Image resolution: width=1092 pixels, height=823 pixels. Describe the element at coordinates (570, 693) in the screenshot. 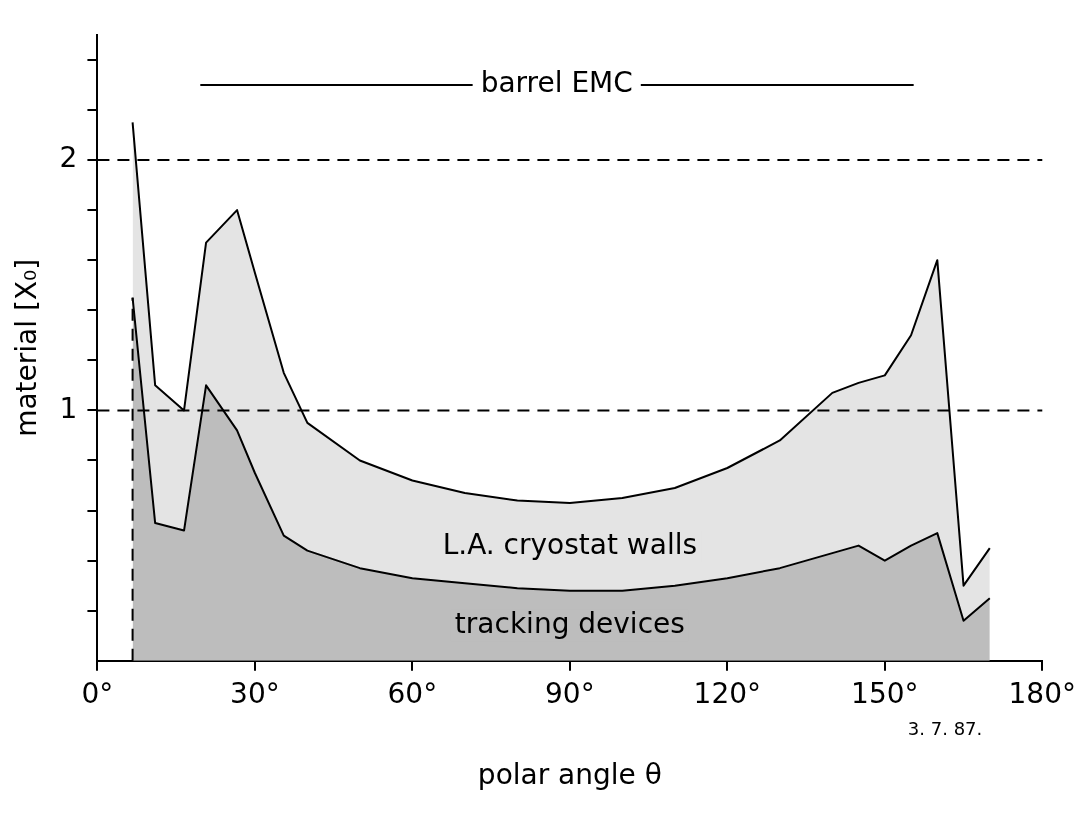

I see `x-tick-label: 90°` at that location.